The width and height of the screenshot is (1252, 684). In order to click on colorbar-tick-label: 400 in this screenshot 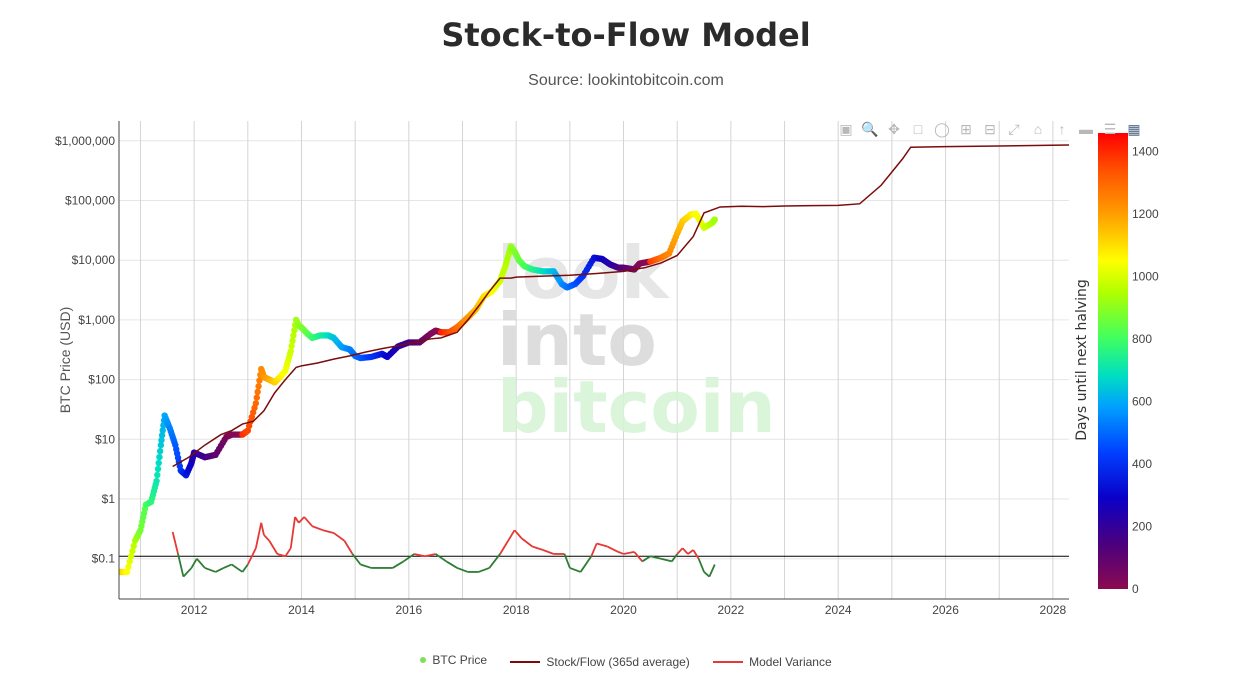, I will do `click(1142, 464)`.